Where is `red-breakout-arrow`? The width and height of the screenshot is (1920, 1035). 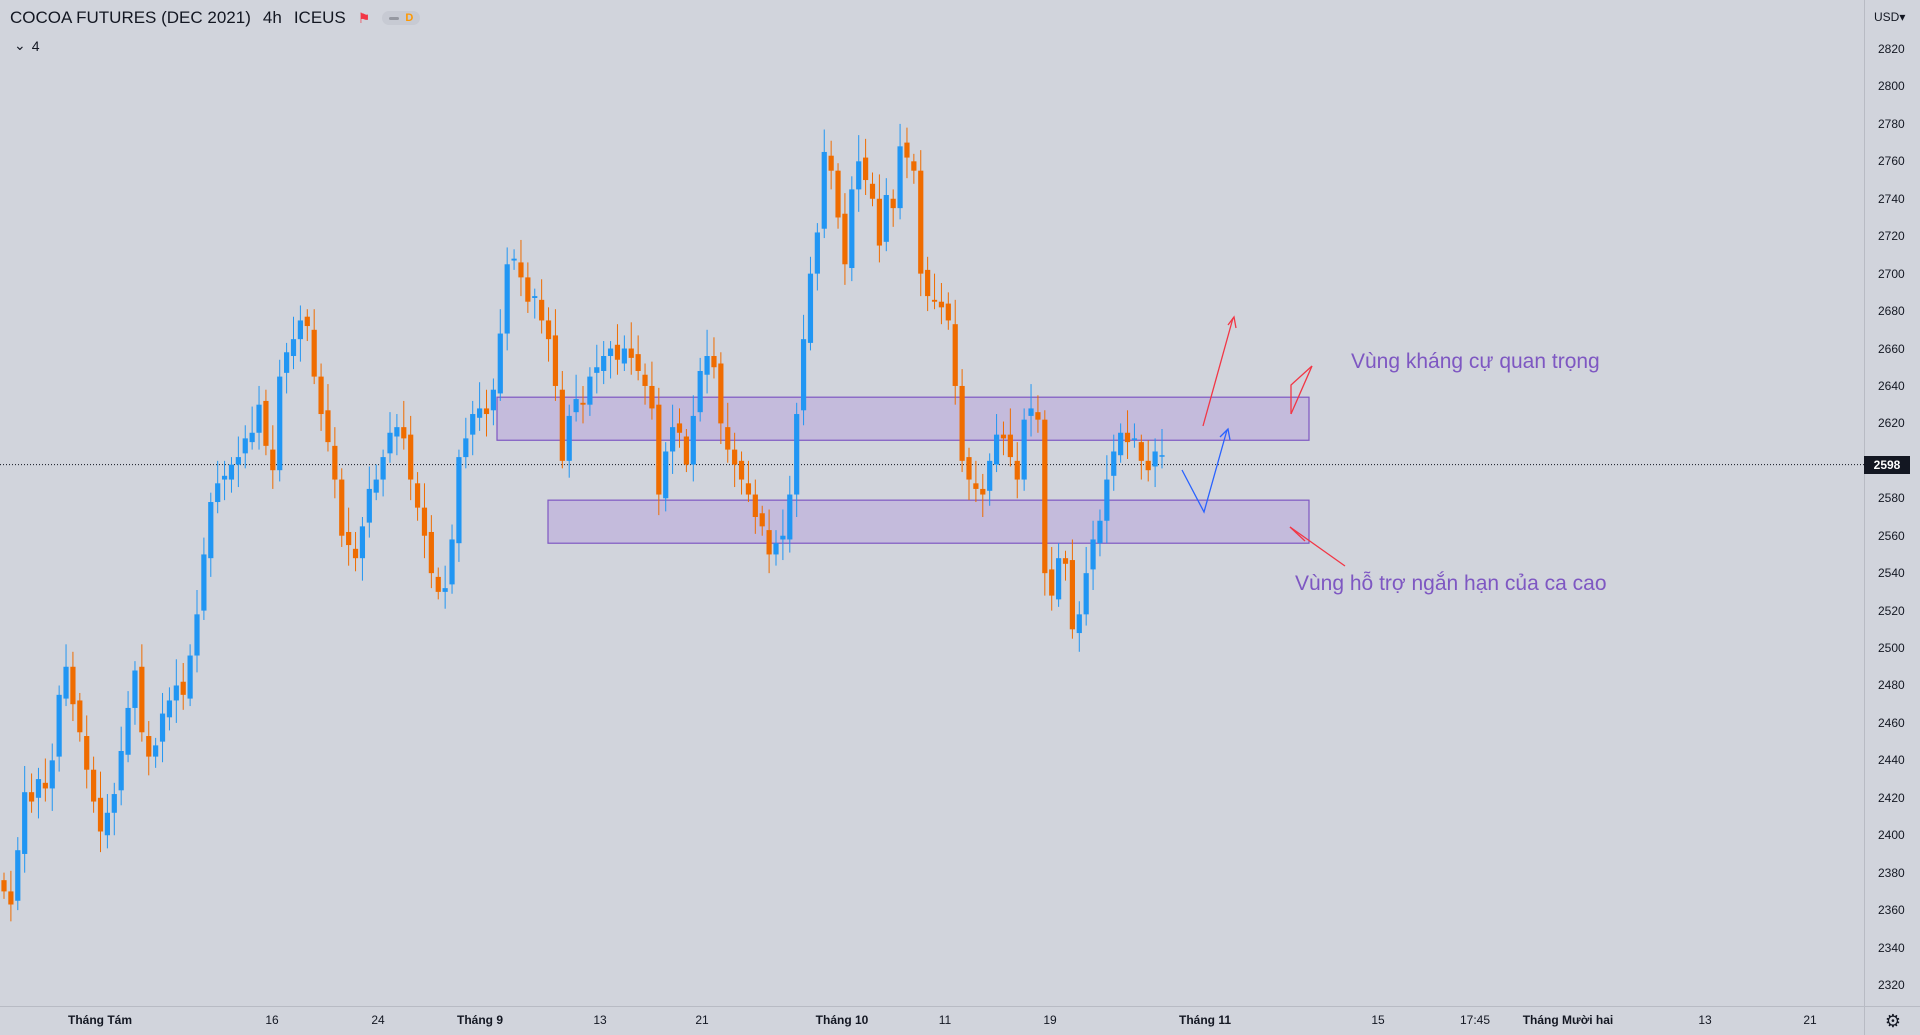 red-breakout-arrow is located at coordinates (1218, 372).